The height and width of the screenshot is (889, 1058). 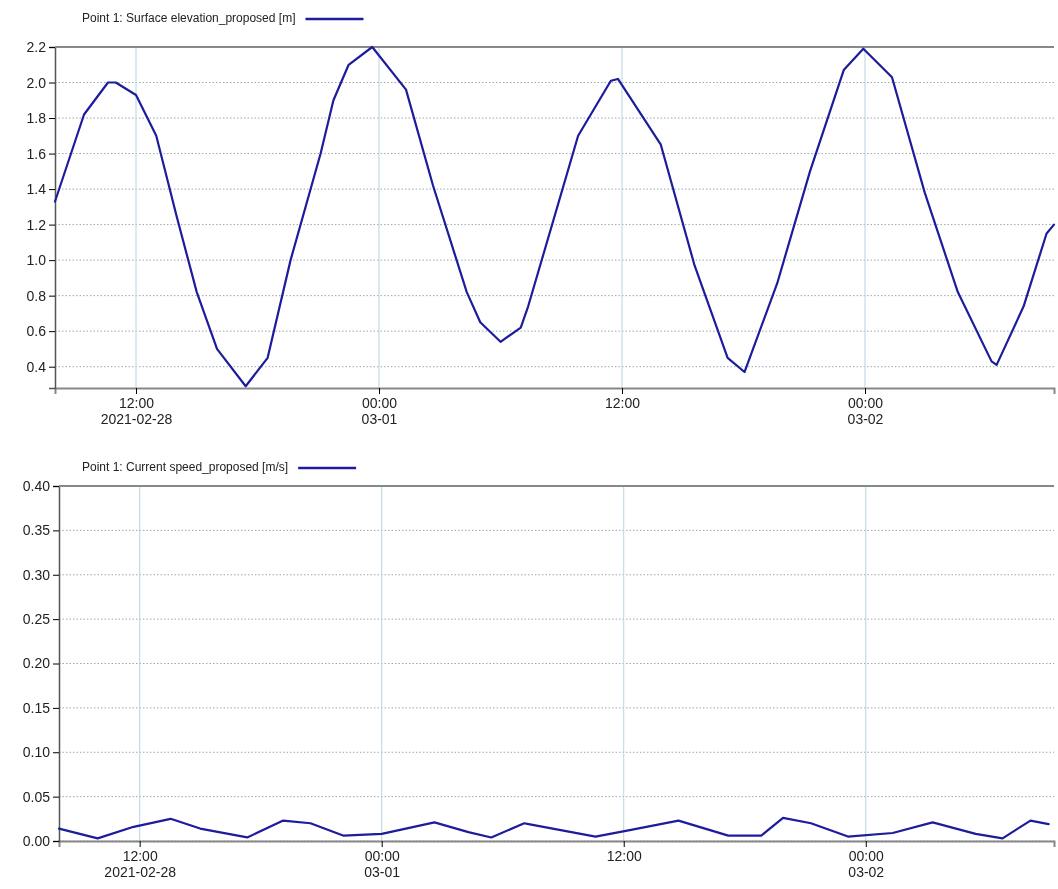 I want to click on y-tick-label: 1.6, so click(x=36, y=153).